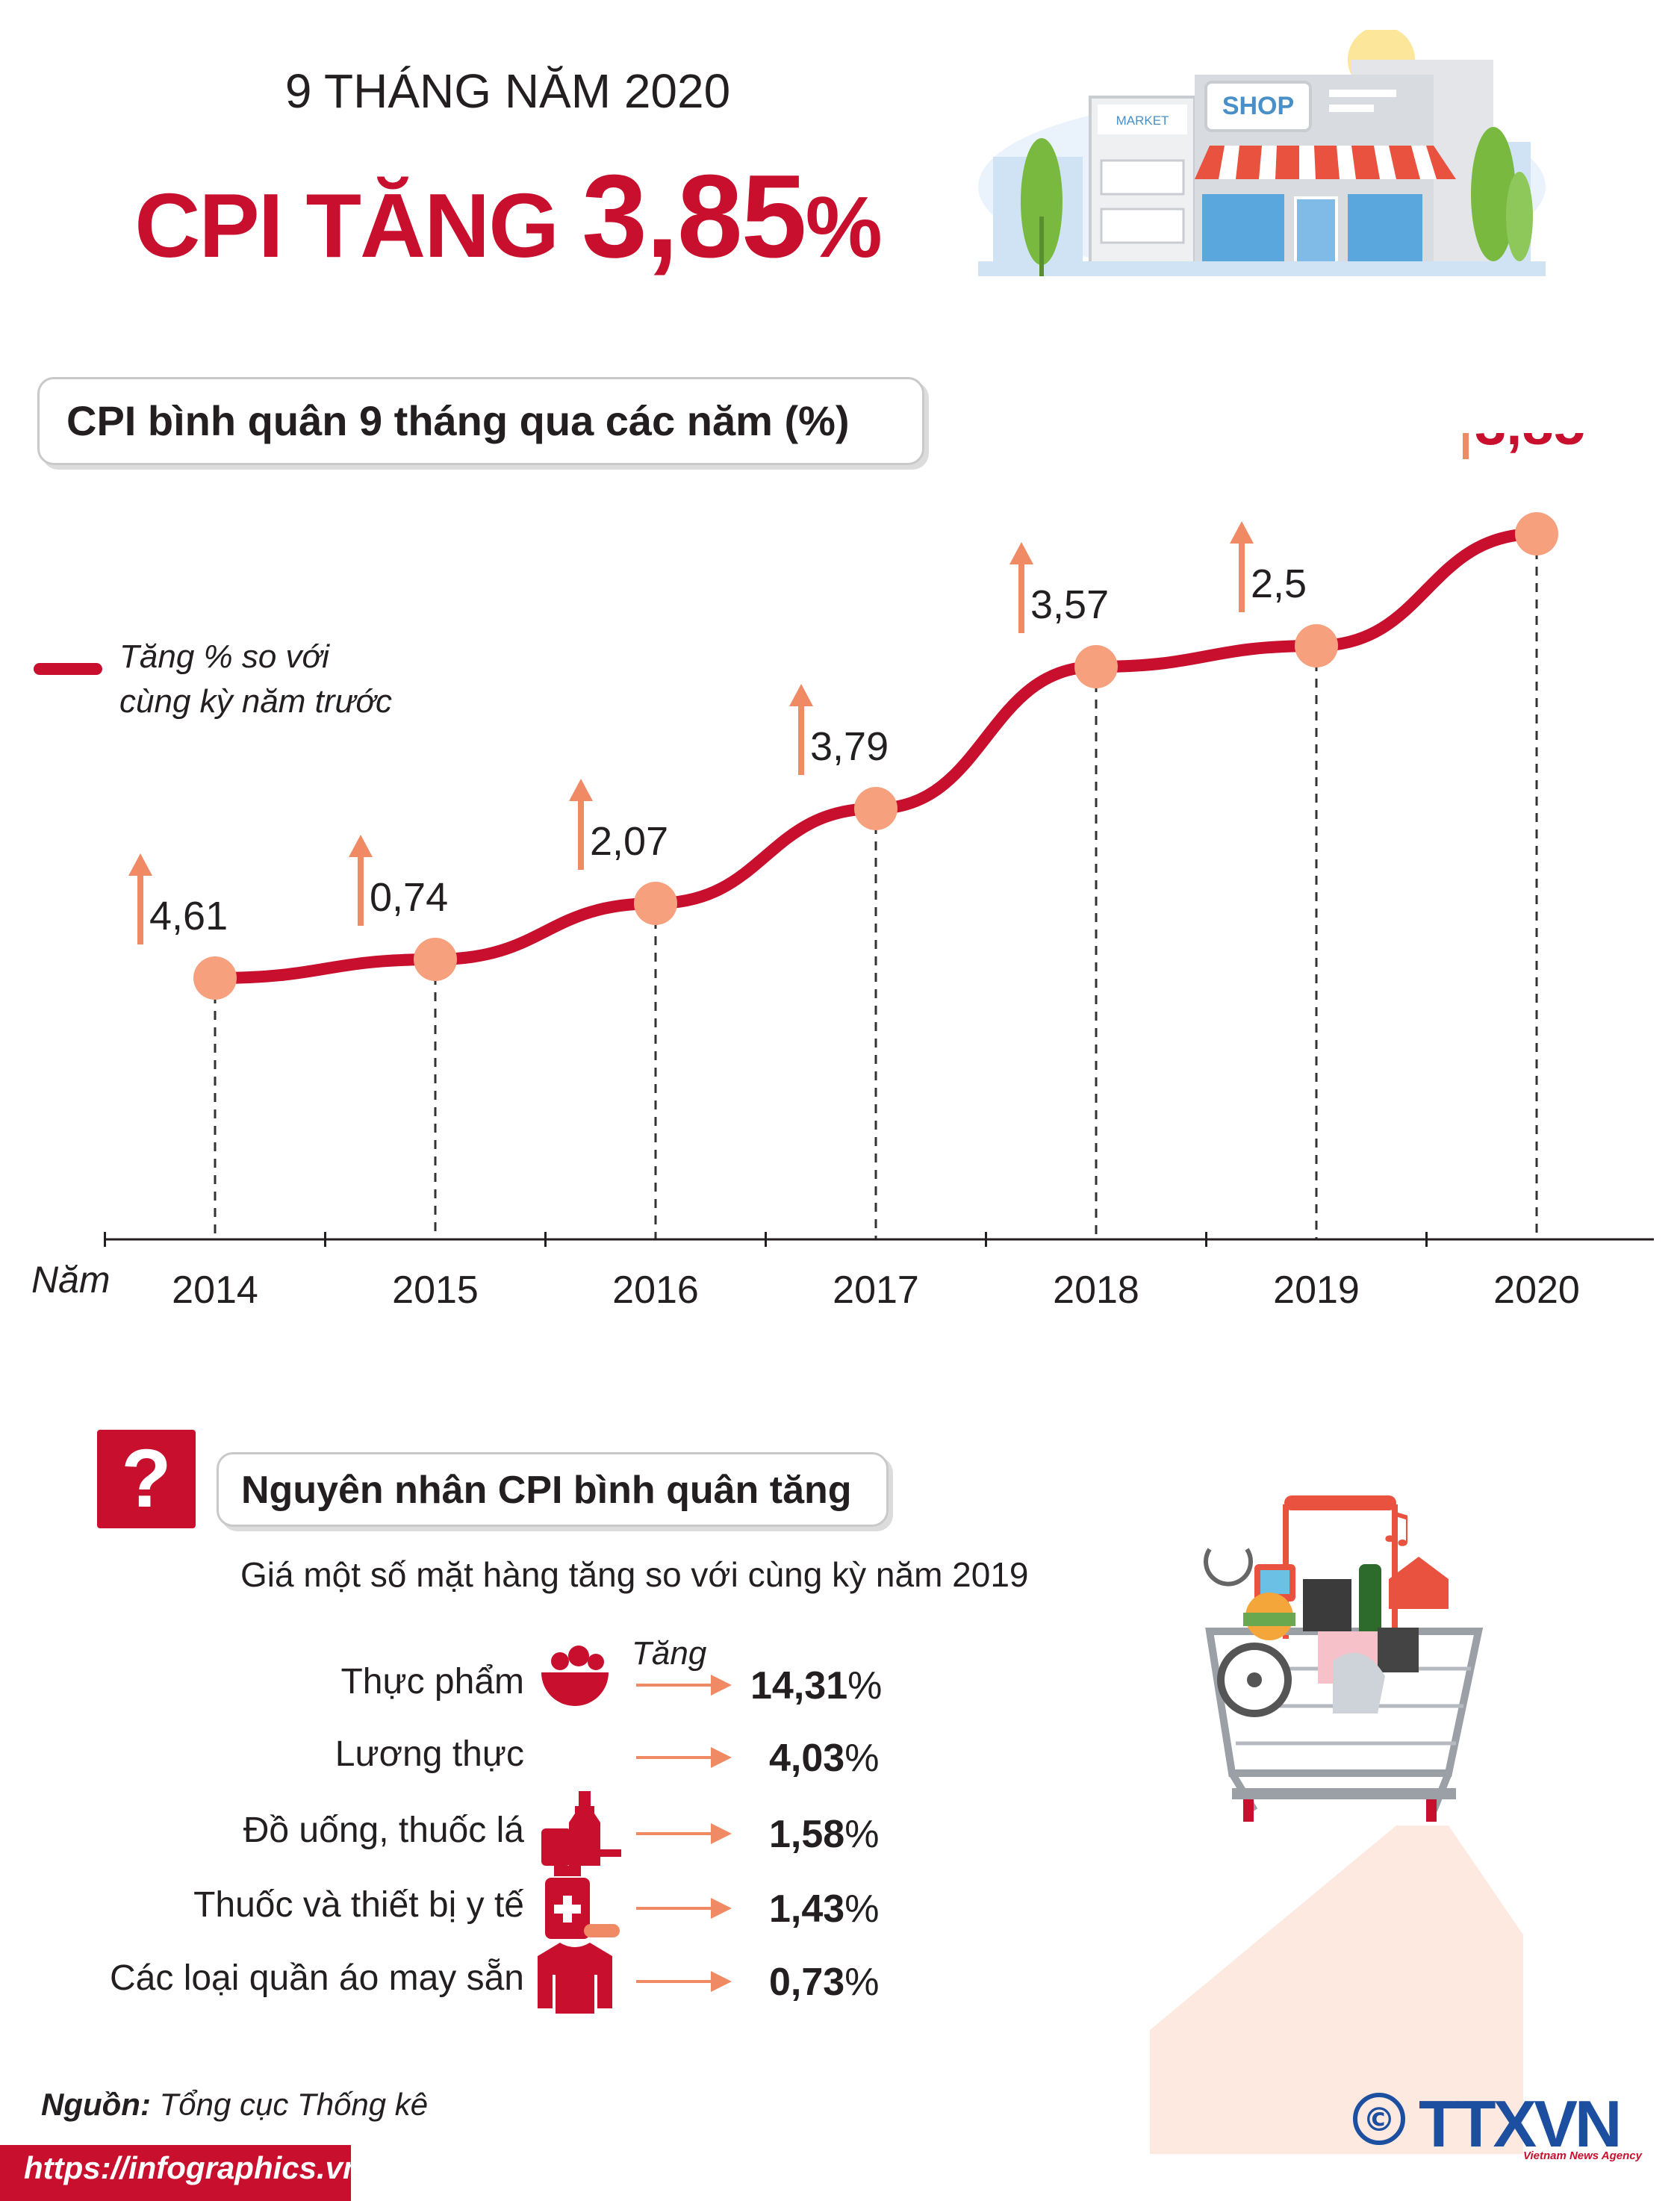  I want to click on data-point-2018, so click(1096, 666).